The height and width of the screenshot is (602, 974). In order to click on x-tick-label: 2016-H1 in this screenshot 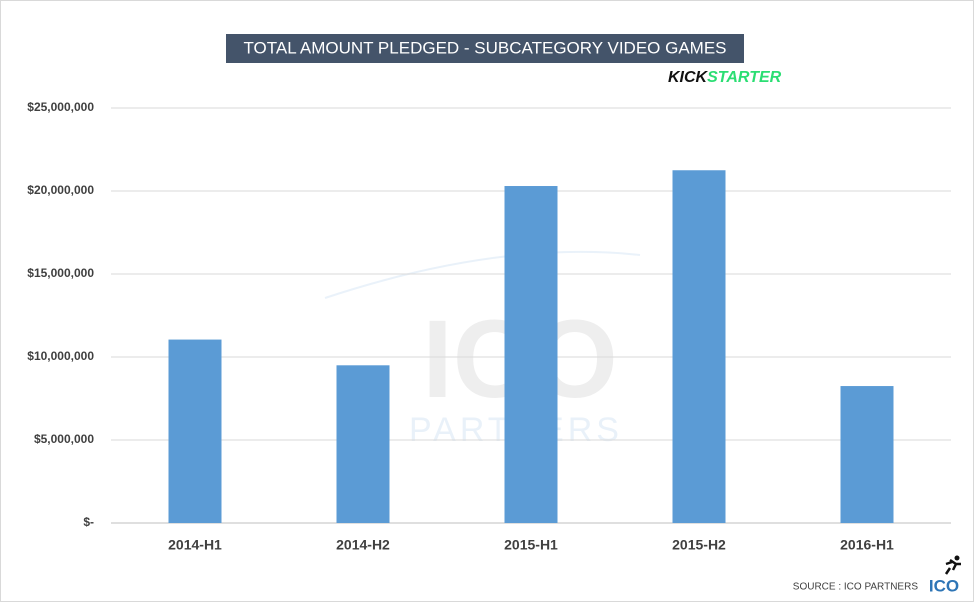, I will do `click(867, 545)`.